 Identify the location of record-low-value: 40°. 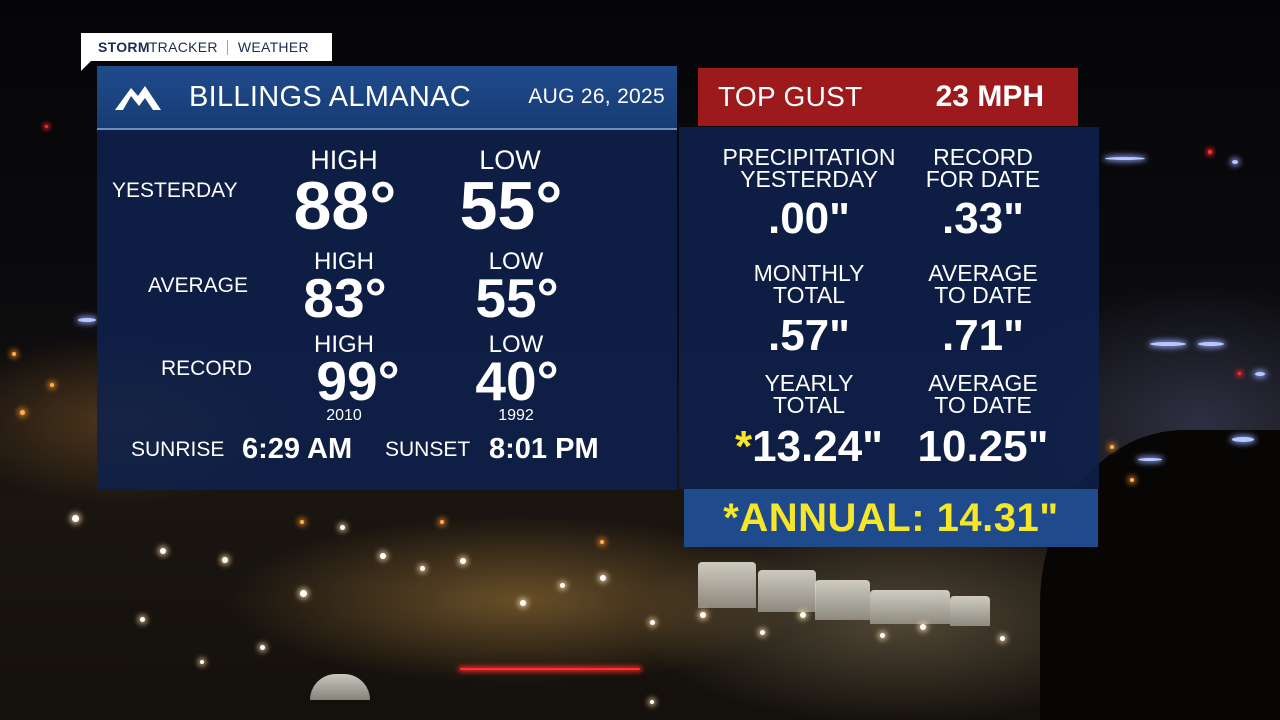
(517, 381).